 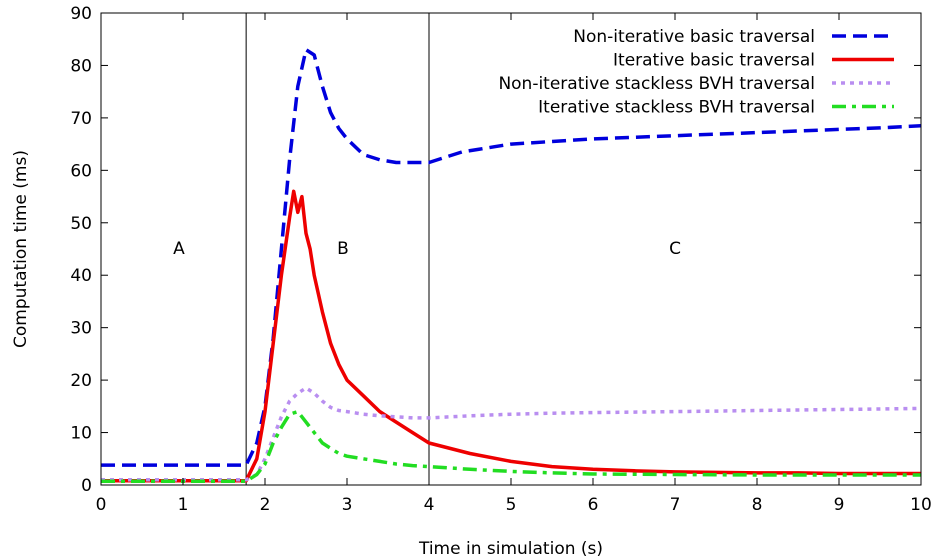 I want to click on y-tick-label: 50, so click(x=81, y=224).